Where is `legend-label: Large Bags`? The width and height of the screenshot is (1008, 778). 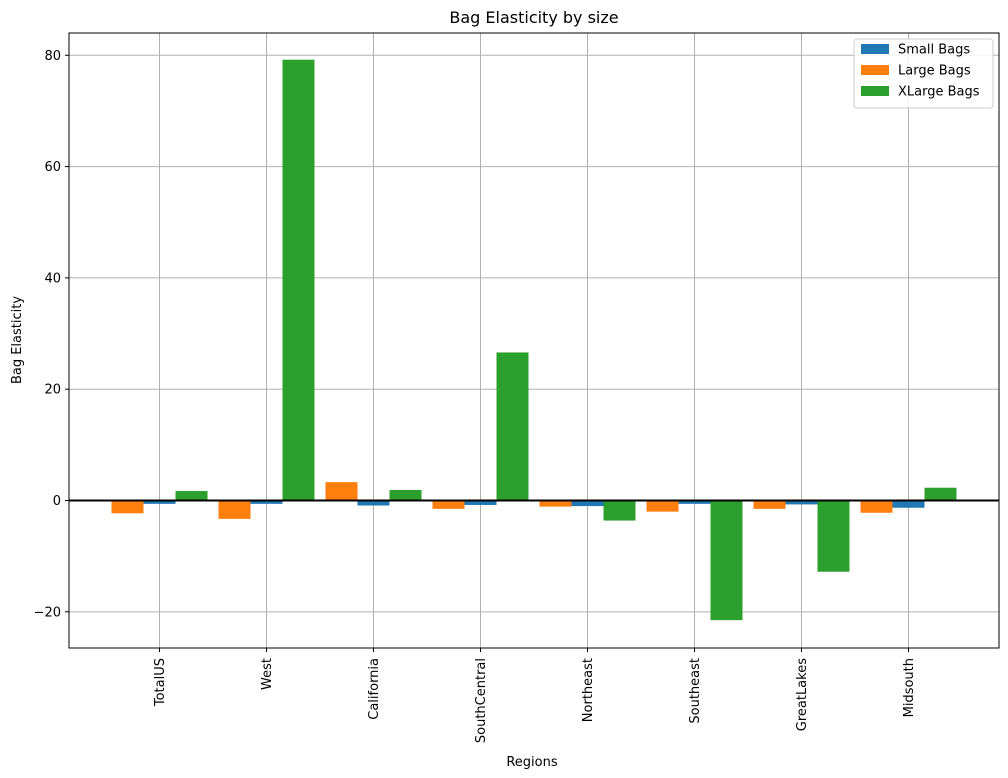 legend-label: Large Bags is located at coordinates (934, 71).